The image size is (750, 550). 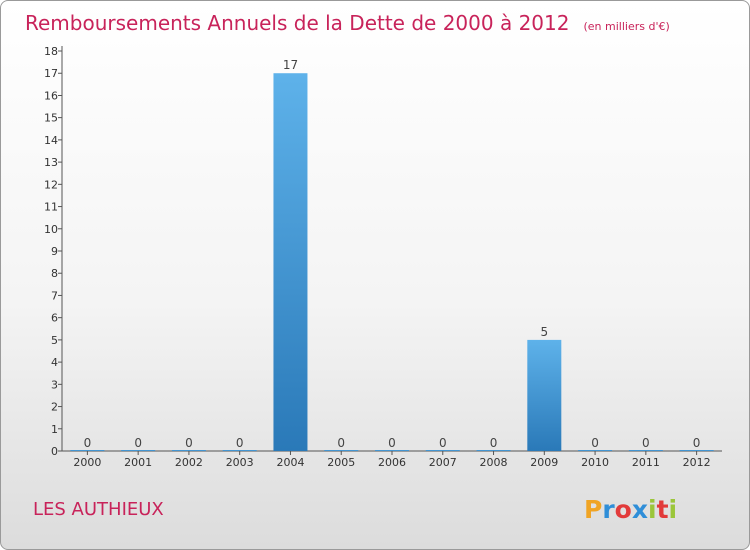 What do you see at coordinates (645, 450) in the screenshot?
I see `bar-2011` at bounding box center [645, 450].